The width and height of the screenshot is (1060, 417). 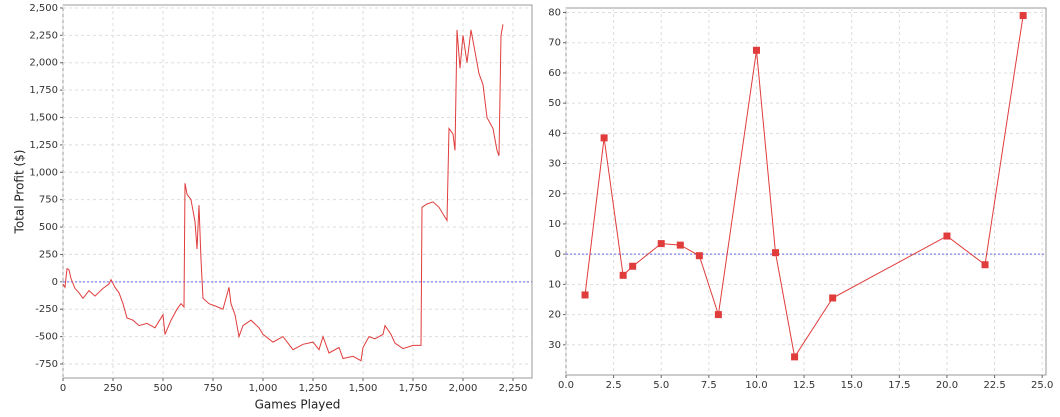 What do you see at coordinates (43, 35) in the screenshot?
I see `y-tick-label: 2,250` at bounding box center [43, 35].